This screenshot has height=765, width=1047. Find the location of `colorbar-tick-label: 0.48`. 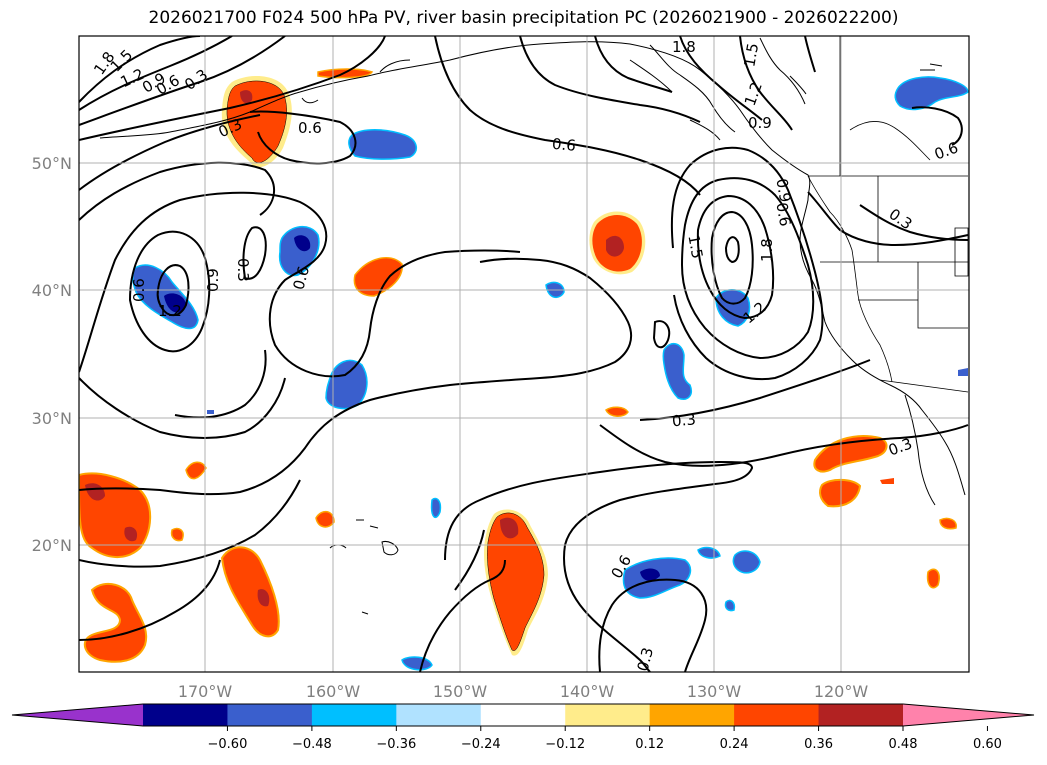

colorbar-tick-label: 0.48 is located at coordinates (903, 744).